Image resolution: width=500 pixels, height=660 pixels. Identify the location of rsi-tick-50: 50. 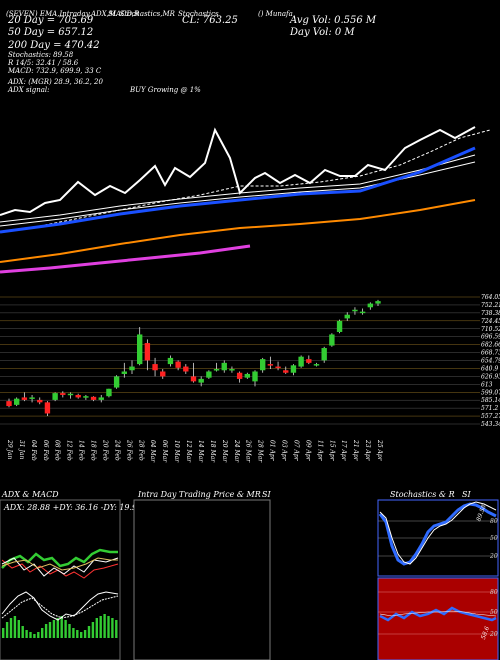
(494, 612).